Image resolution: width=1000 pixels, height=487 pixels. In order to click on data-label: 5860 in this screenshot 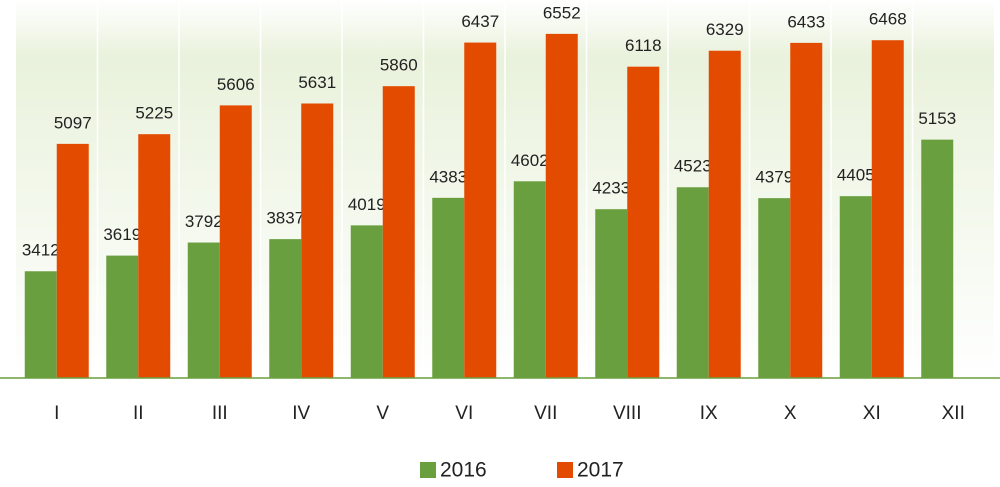, I will do `click(399, 65)`.